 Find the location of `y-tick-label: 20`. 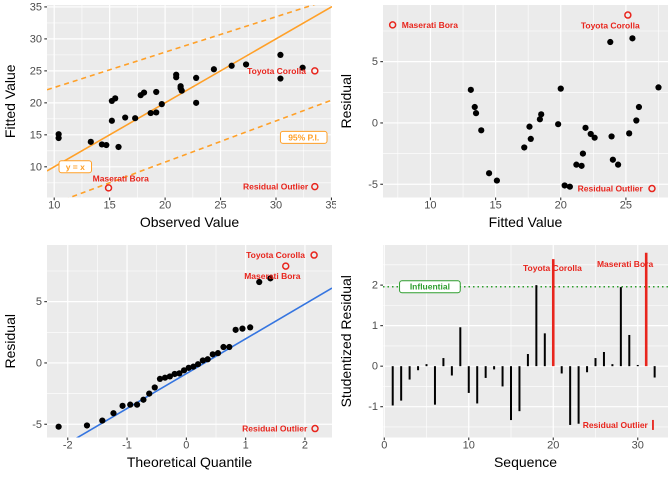

y-tick-label: 20 is located at coordinates (36, 103).